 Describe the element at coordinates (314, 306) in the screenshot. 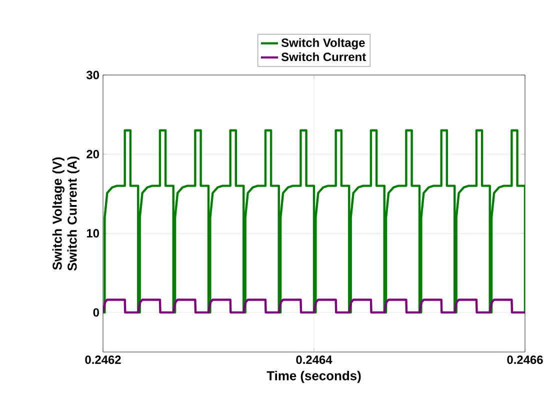

I see `line-series` at that location.